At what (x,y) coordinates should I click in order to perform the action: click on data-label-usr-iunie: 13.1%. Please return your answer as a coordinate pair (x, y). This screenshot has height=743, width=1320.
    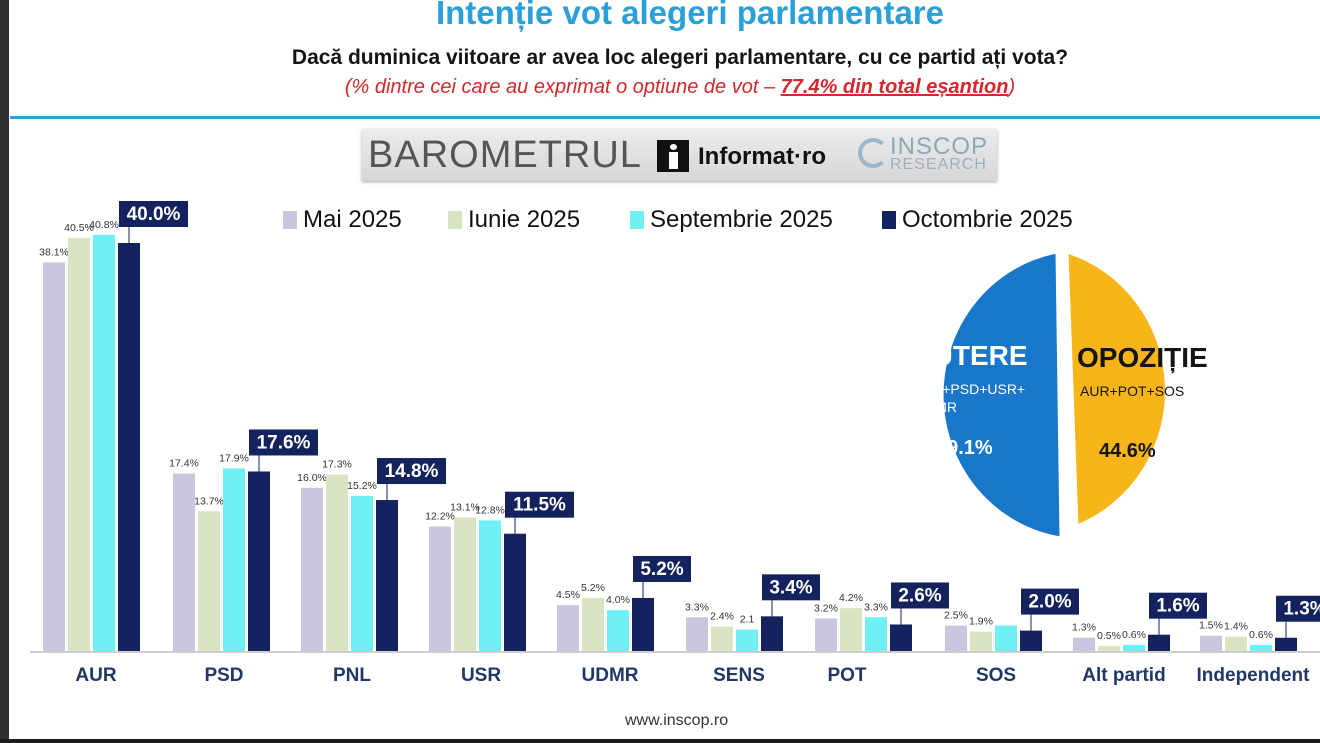
    Looking at the image, I should click on (465, 507).